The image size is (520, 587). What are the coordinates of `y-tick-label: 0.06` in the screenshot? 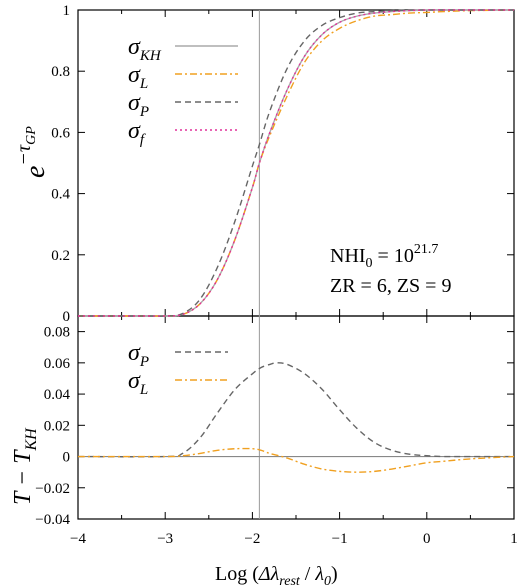 It's located at (57, 364).